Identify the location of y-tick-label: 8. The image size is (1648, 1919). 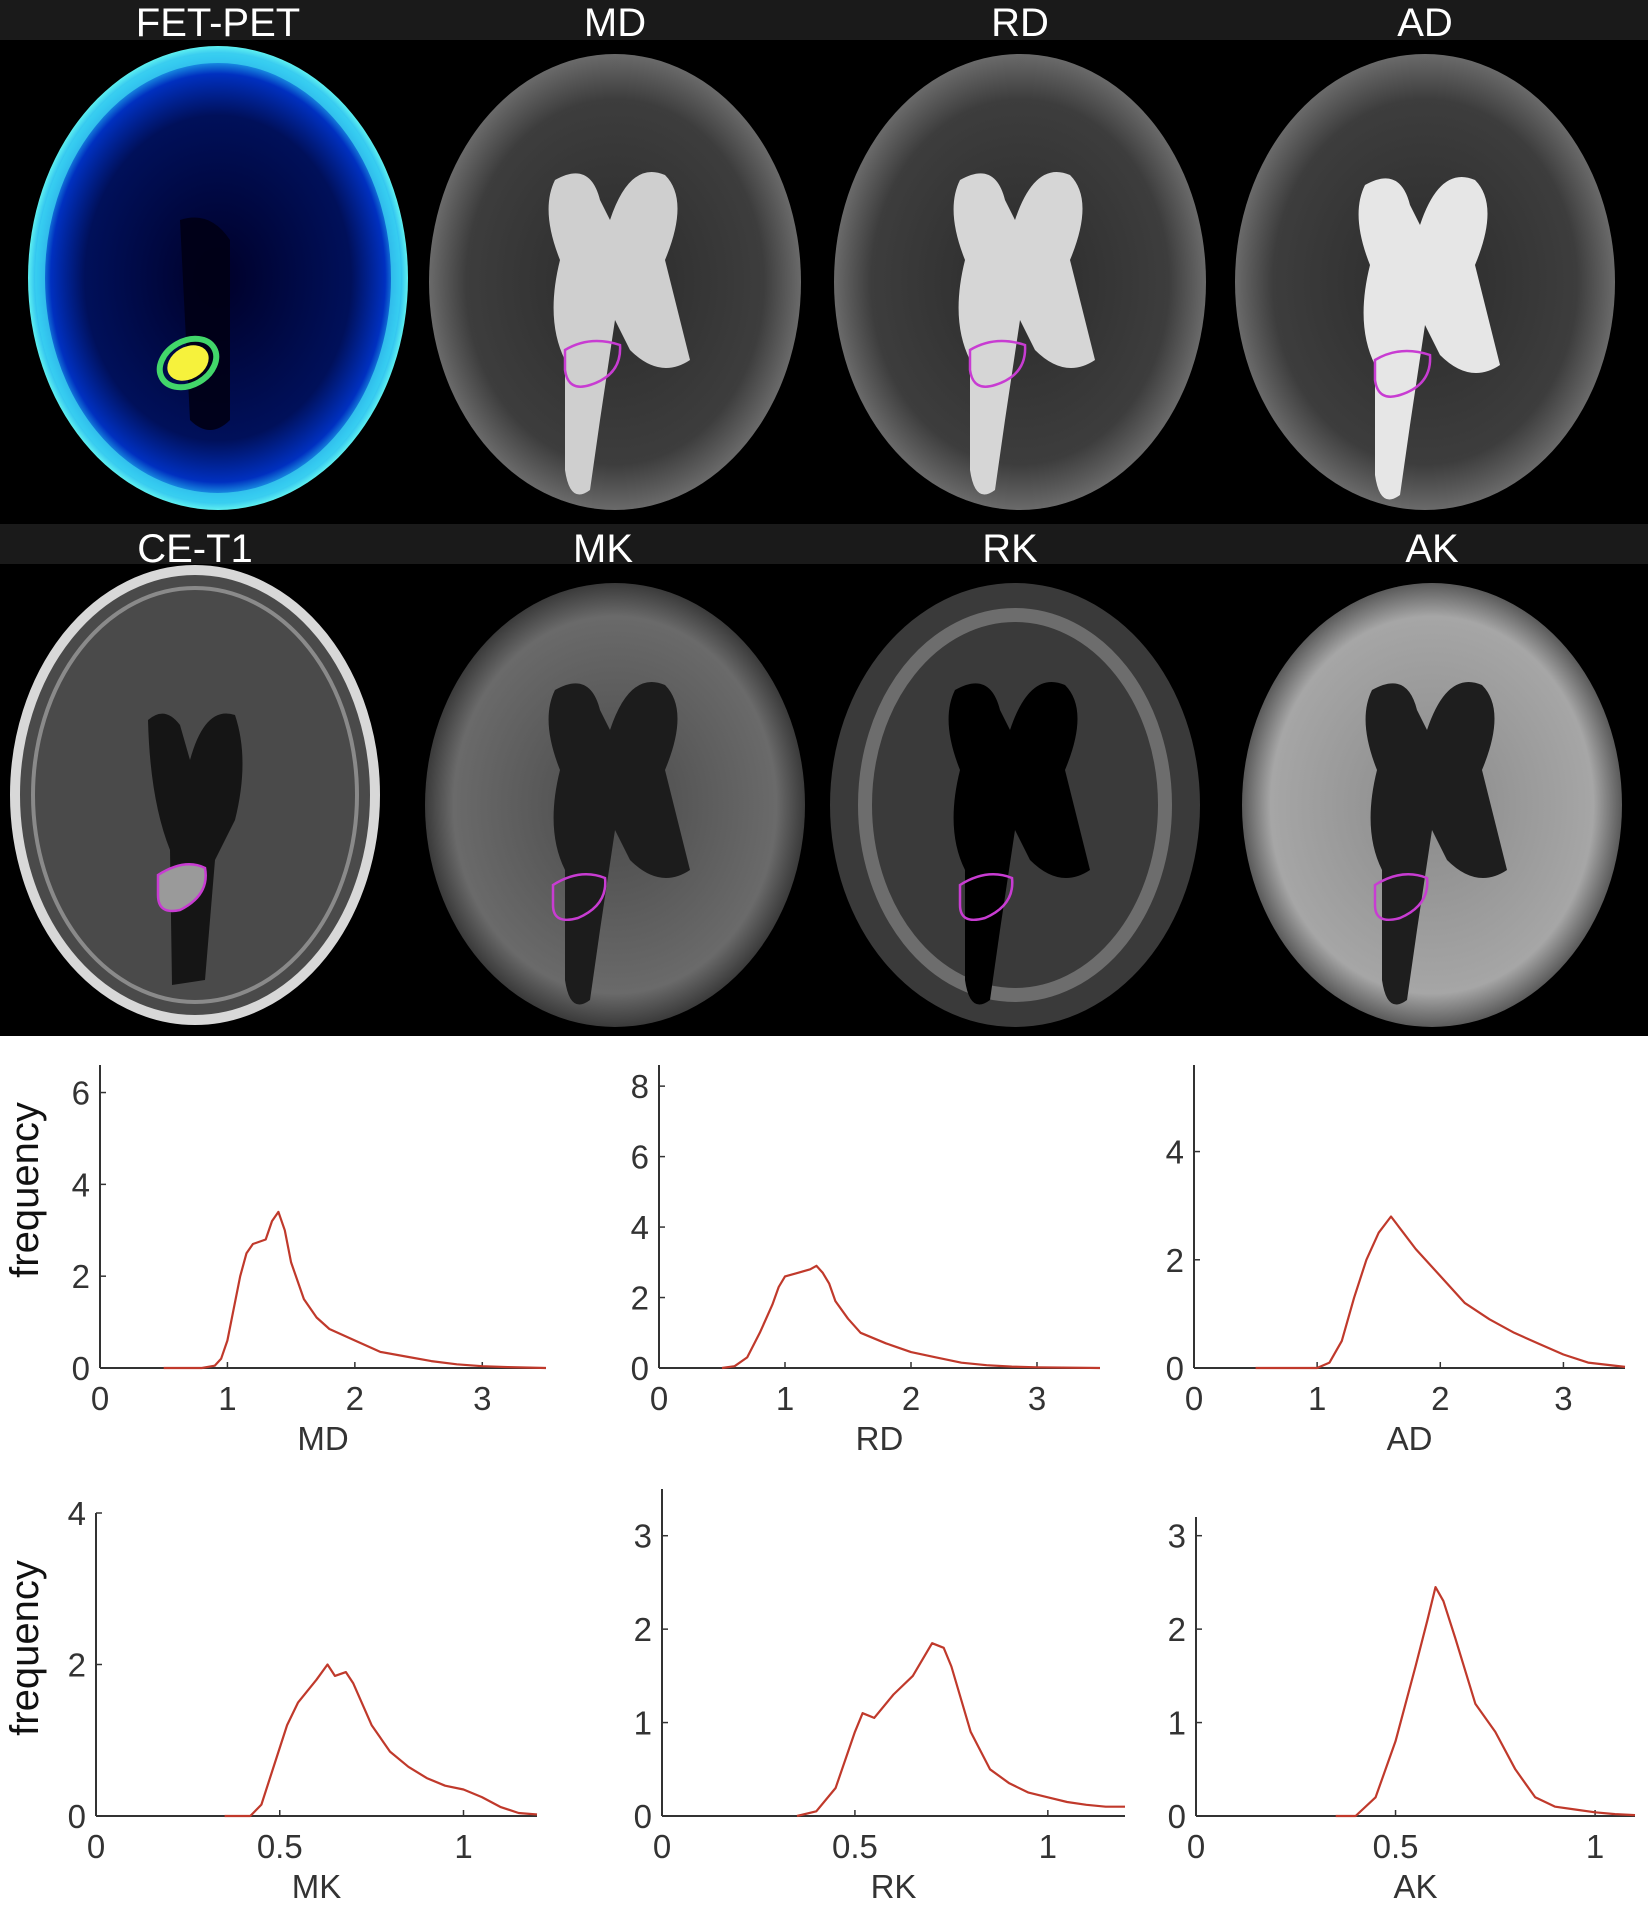
(640, 1086).